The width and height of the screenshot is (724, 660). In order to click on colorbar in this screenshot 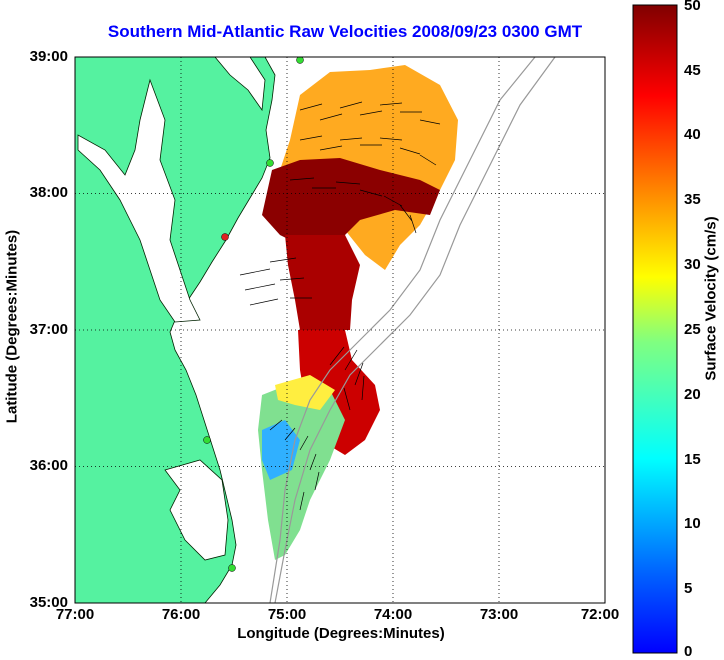, I will do `click(655, 329)`.